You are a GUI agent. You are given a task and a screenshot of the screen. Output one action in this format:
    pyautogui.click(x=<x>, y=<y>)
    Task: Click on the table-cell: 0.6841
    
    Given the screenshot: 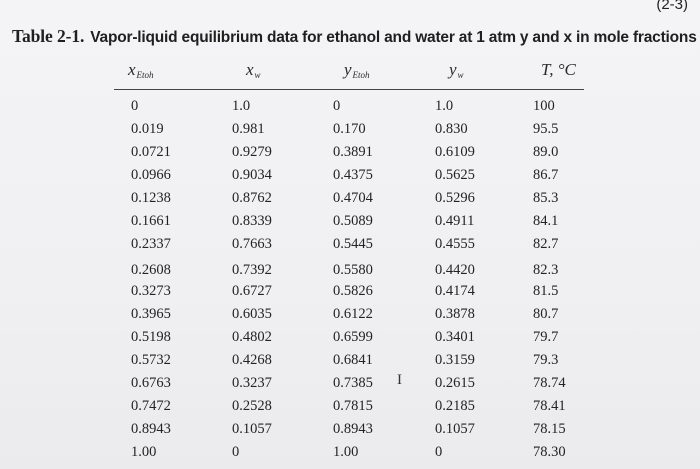 What is the action you would take?
    pyautogui.click(x=353, y=360)
    